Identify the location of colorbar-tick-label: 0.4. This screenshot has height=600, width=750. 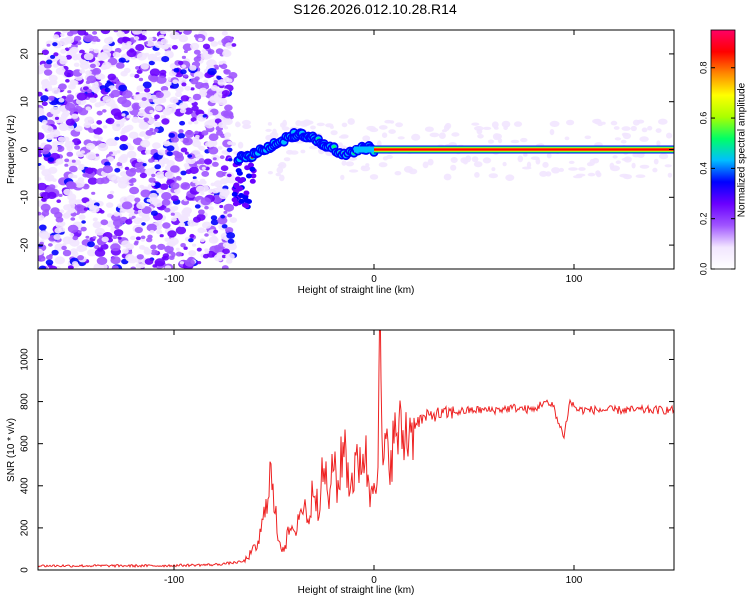
(703, 168).